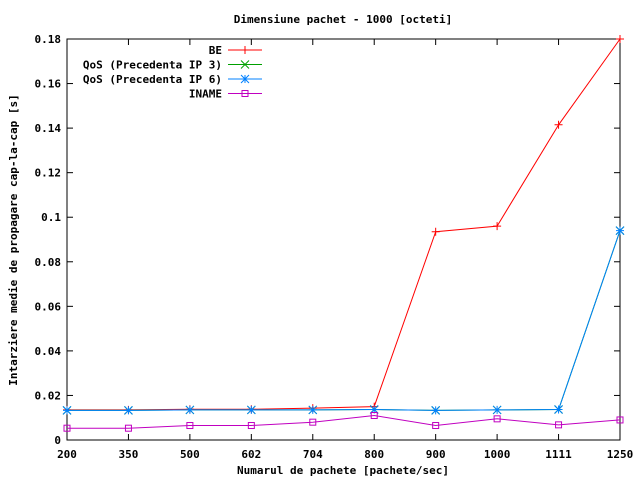  I want to click on x-tick-label: 1111, so click(558, 454).